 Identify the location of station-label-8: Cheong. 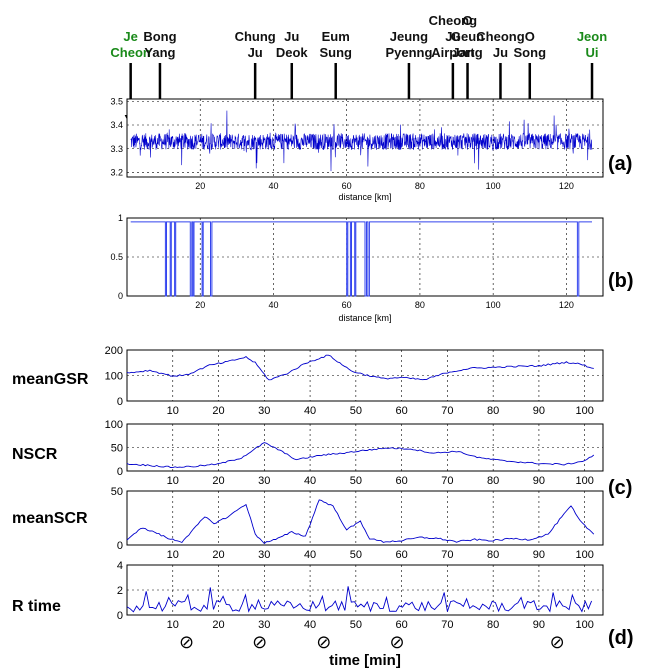
(500, 36).